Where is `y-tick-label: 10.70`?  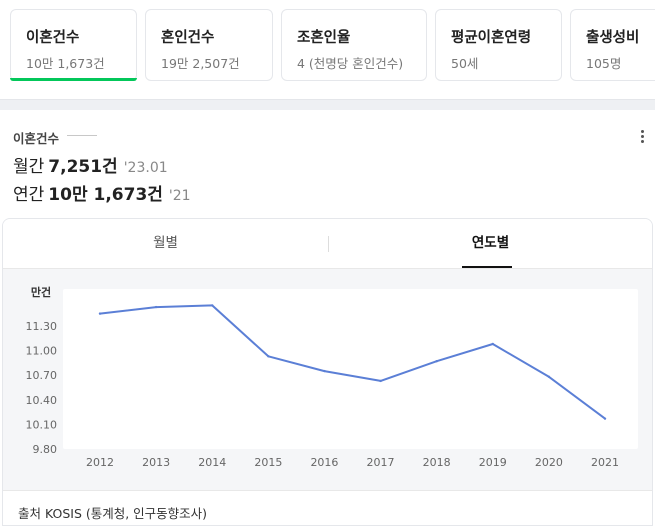
y-tick-label: 10.70 is located at coordinates (42, 375).